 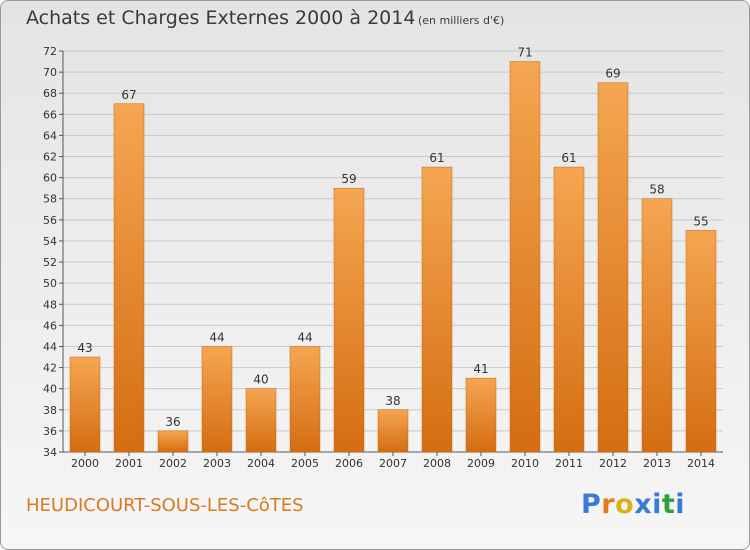 What do you see at coordinates (524, 53) in the screenshot?
I see `data-label: 71` at bounding box center [524, 53].